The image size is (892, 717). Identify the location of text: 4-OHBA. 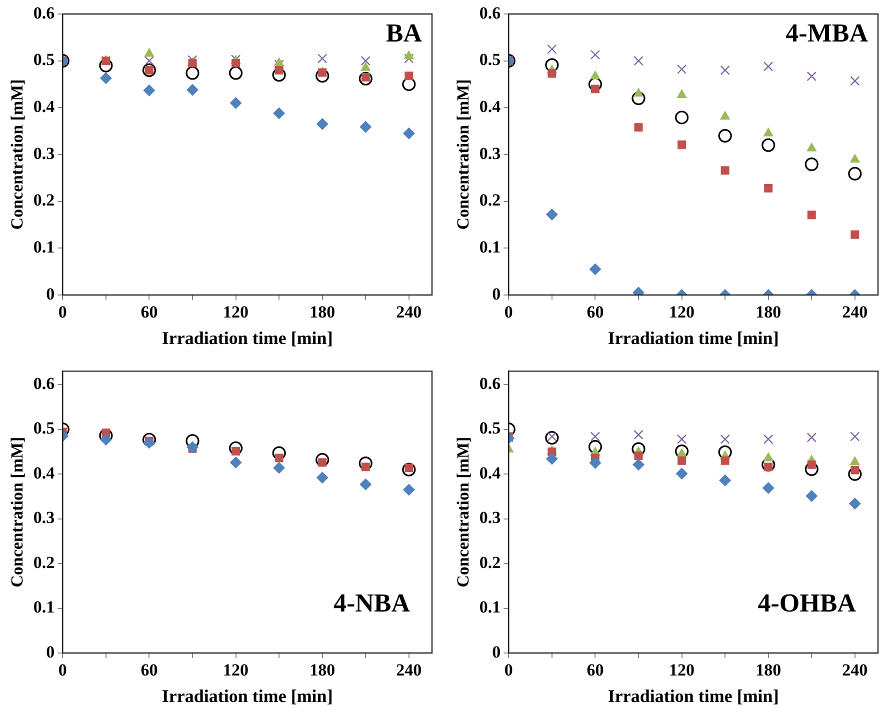
(807, 603).